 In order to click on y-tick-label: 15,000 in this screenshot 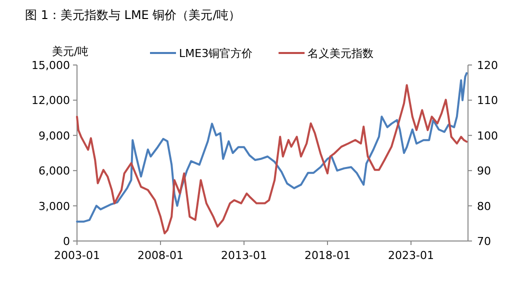, I will do `click(51, 65)`.